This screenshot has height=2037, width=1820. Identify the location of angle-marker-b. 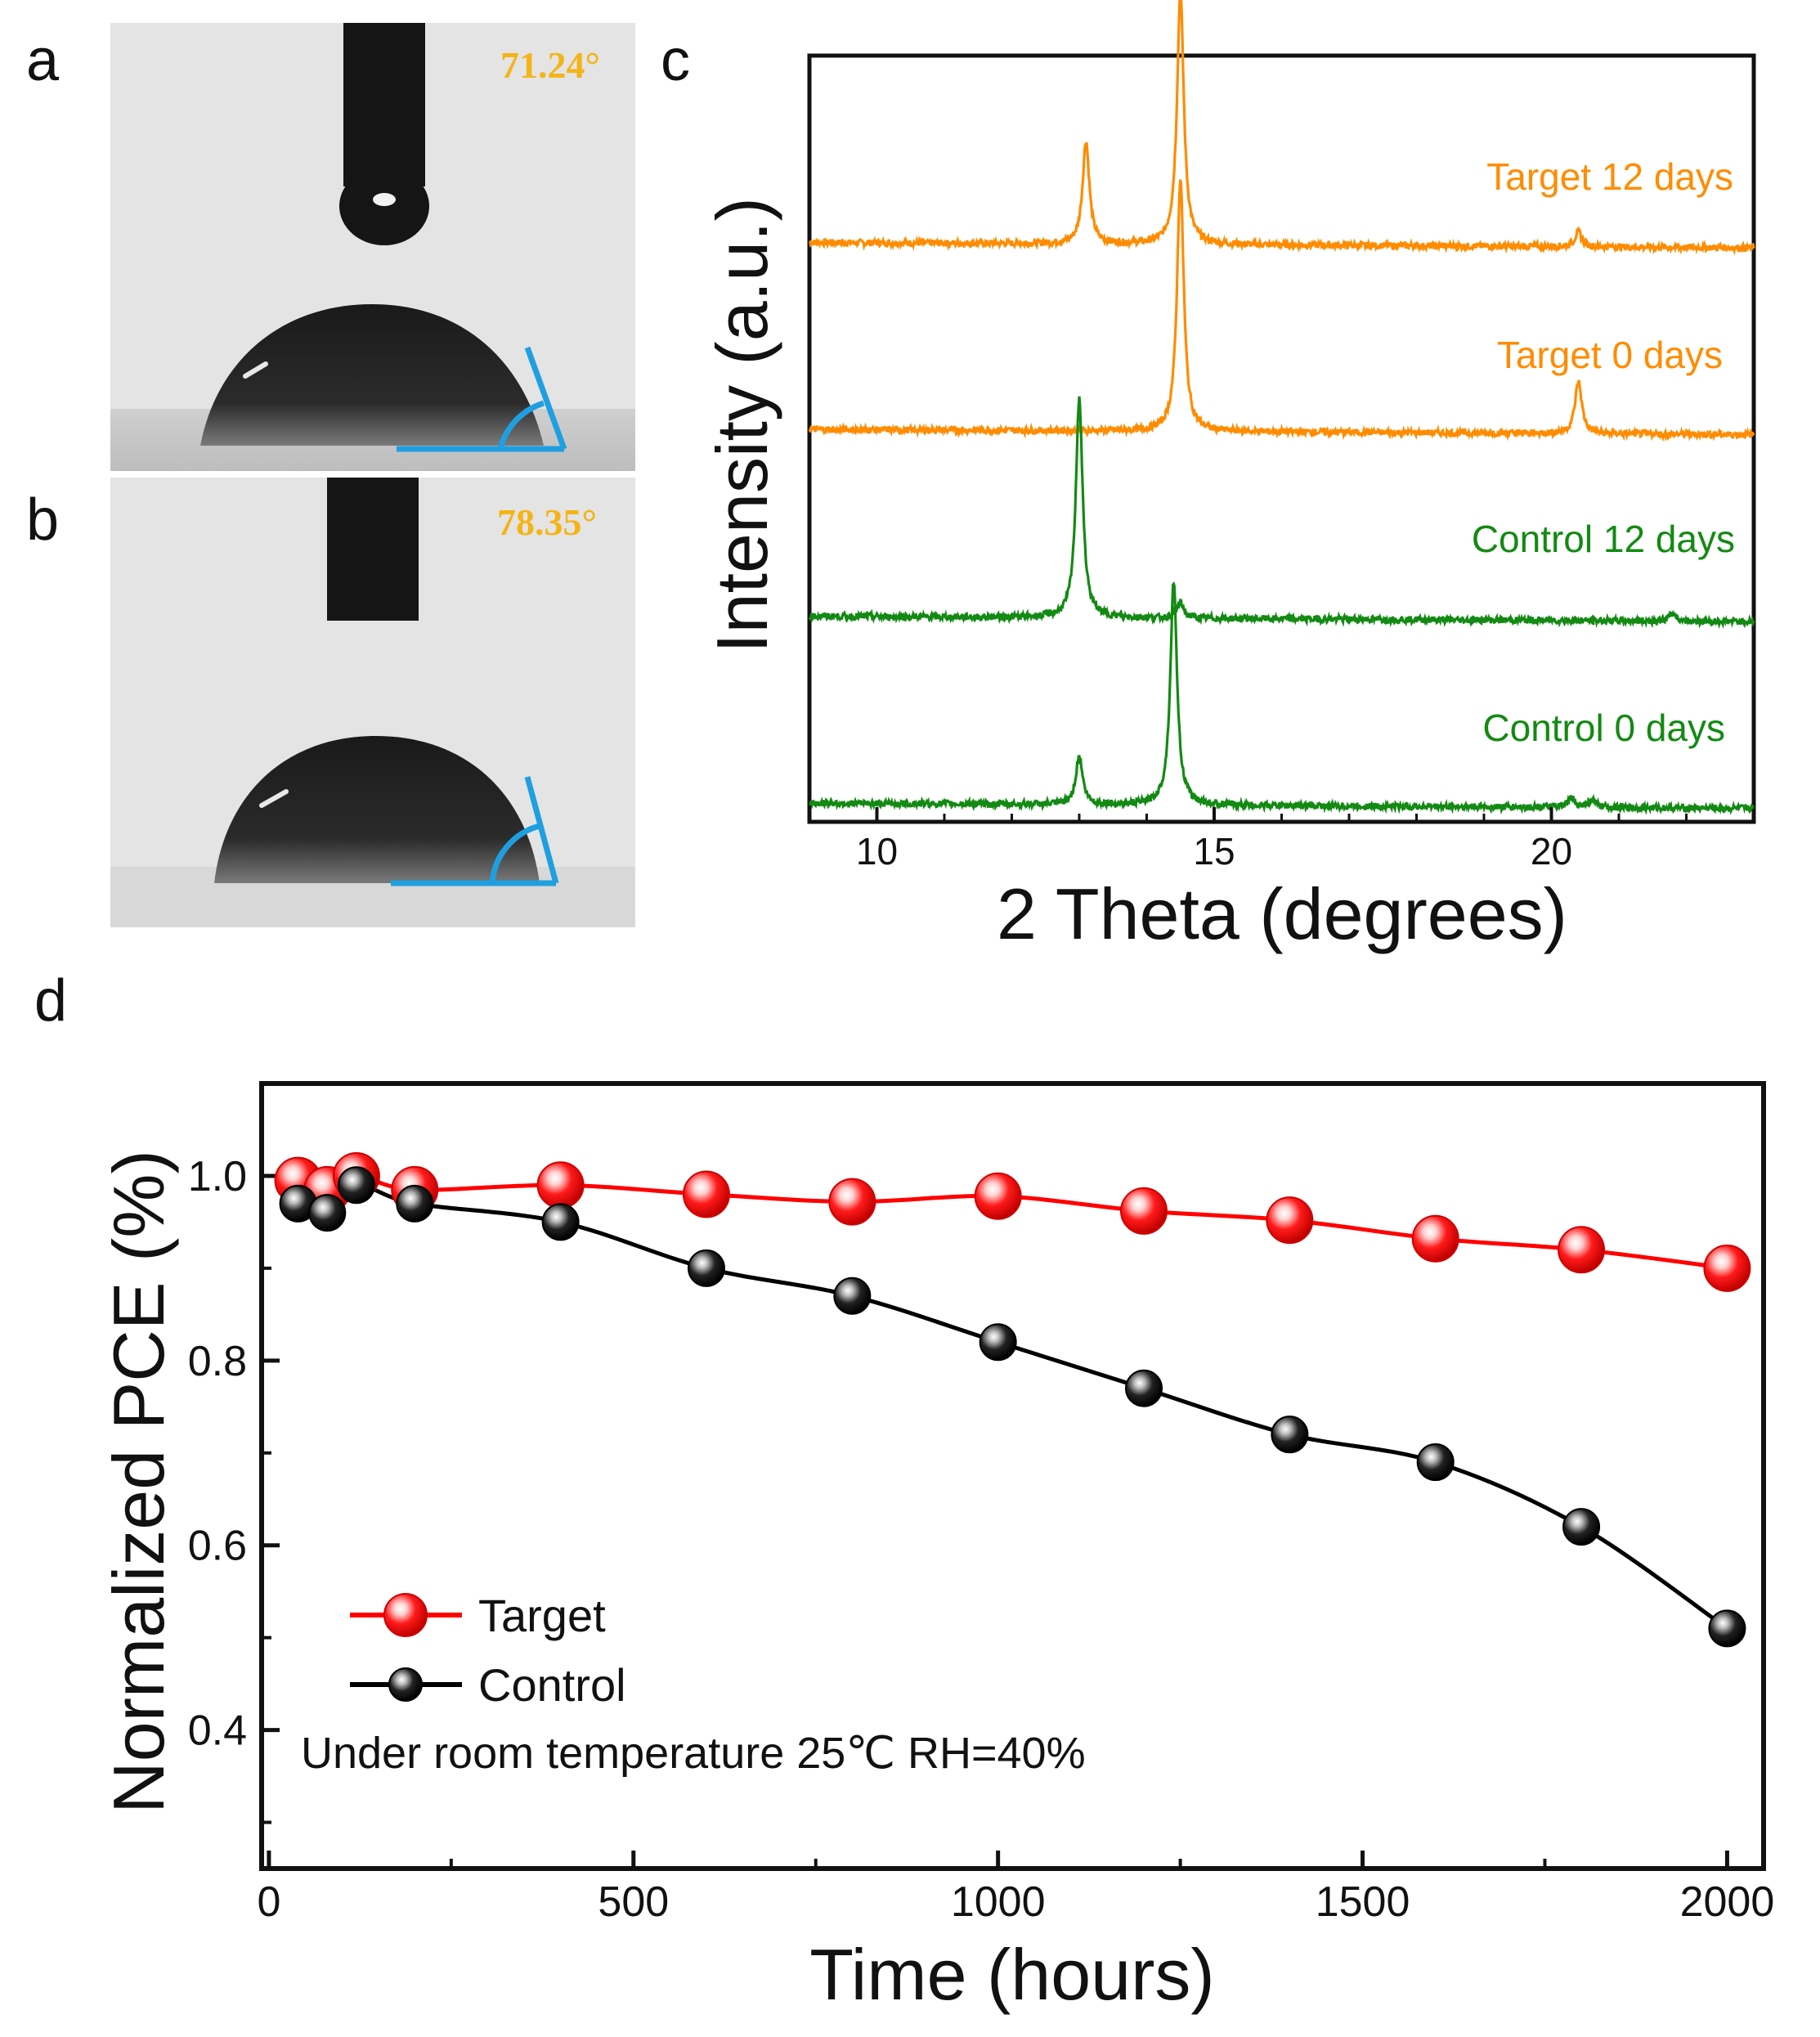
(475, 831).